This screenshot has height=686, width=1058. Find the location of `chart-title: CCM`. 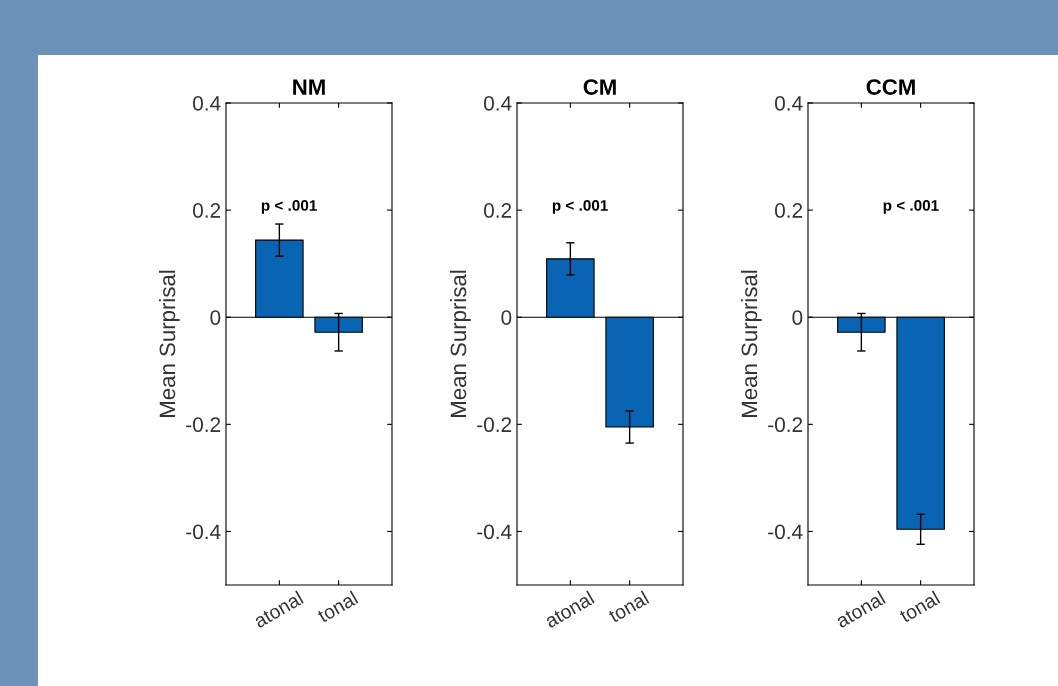

chart-title: CCM is located at coordinates (890, 87).